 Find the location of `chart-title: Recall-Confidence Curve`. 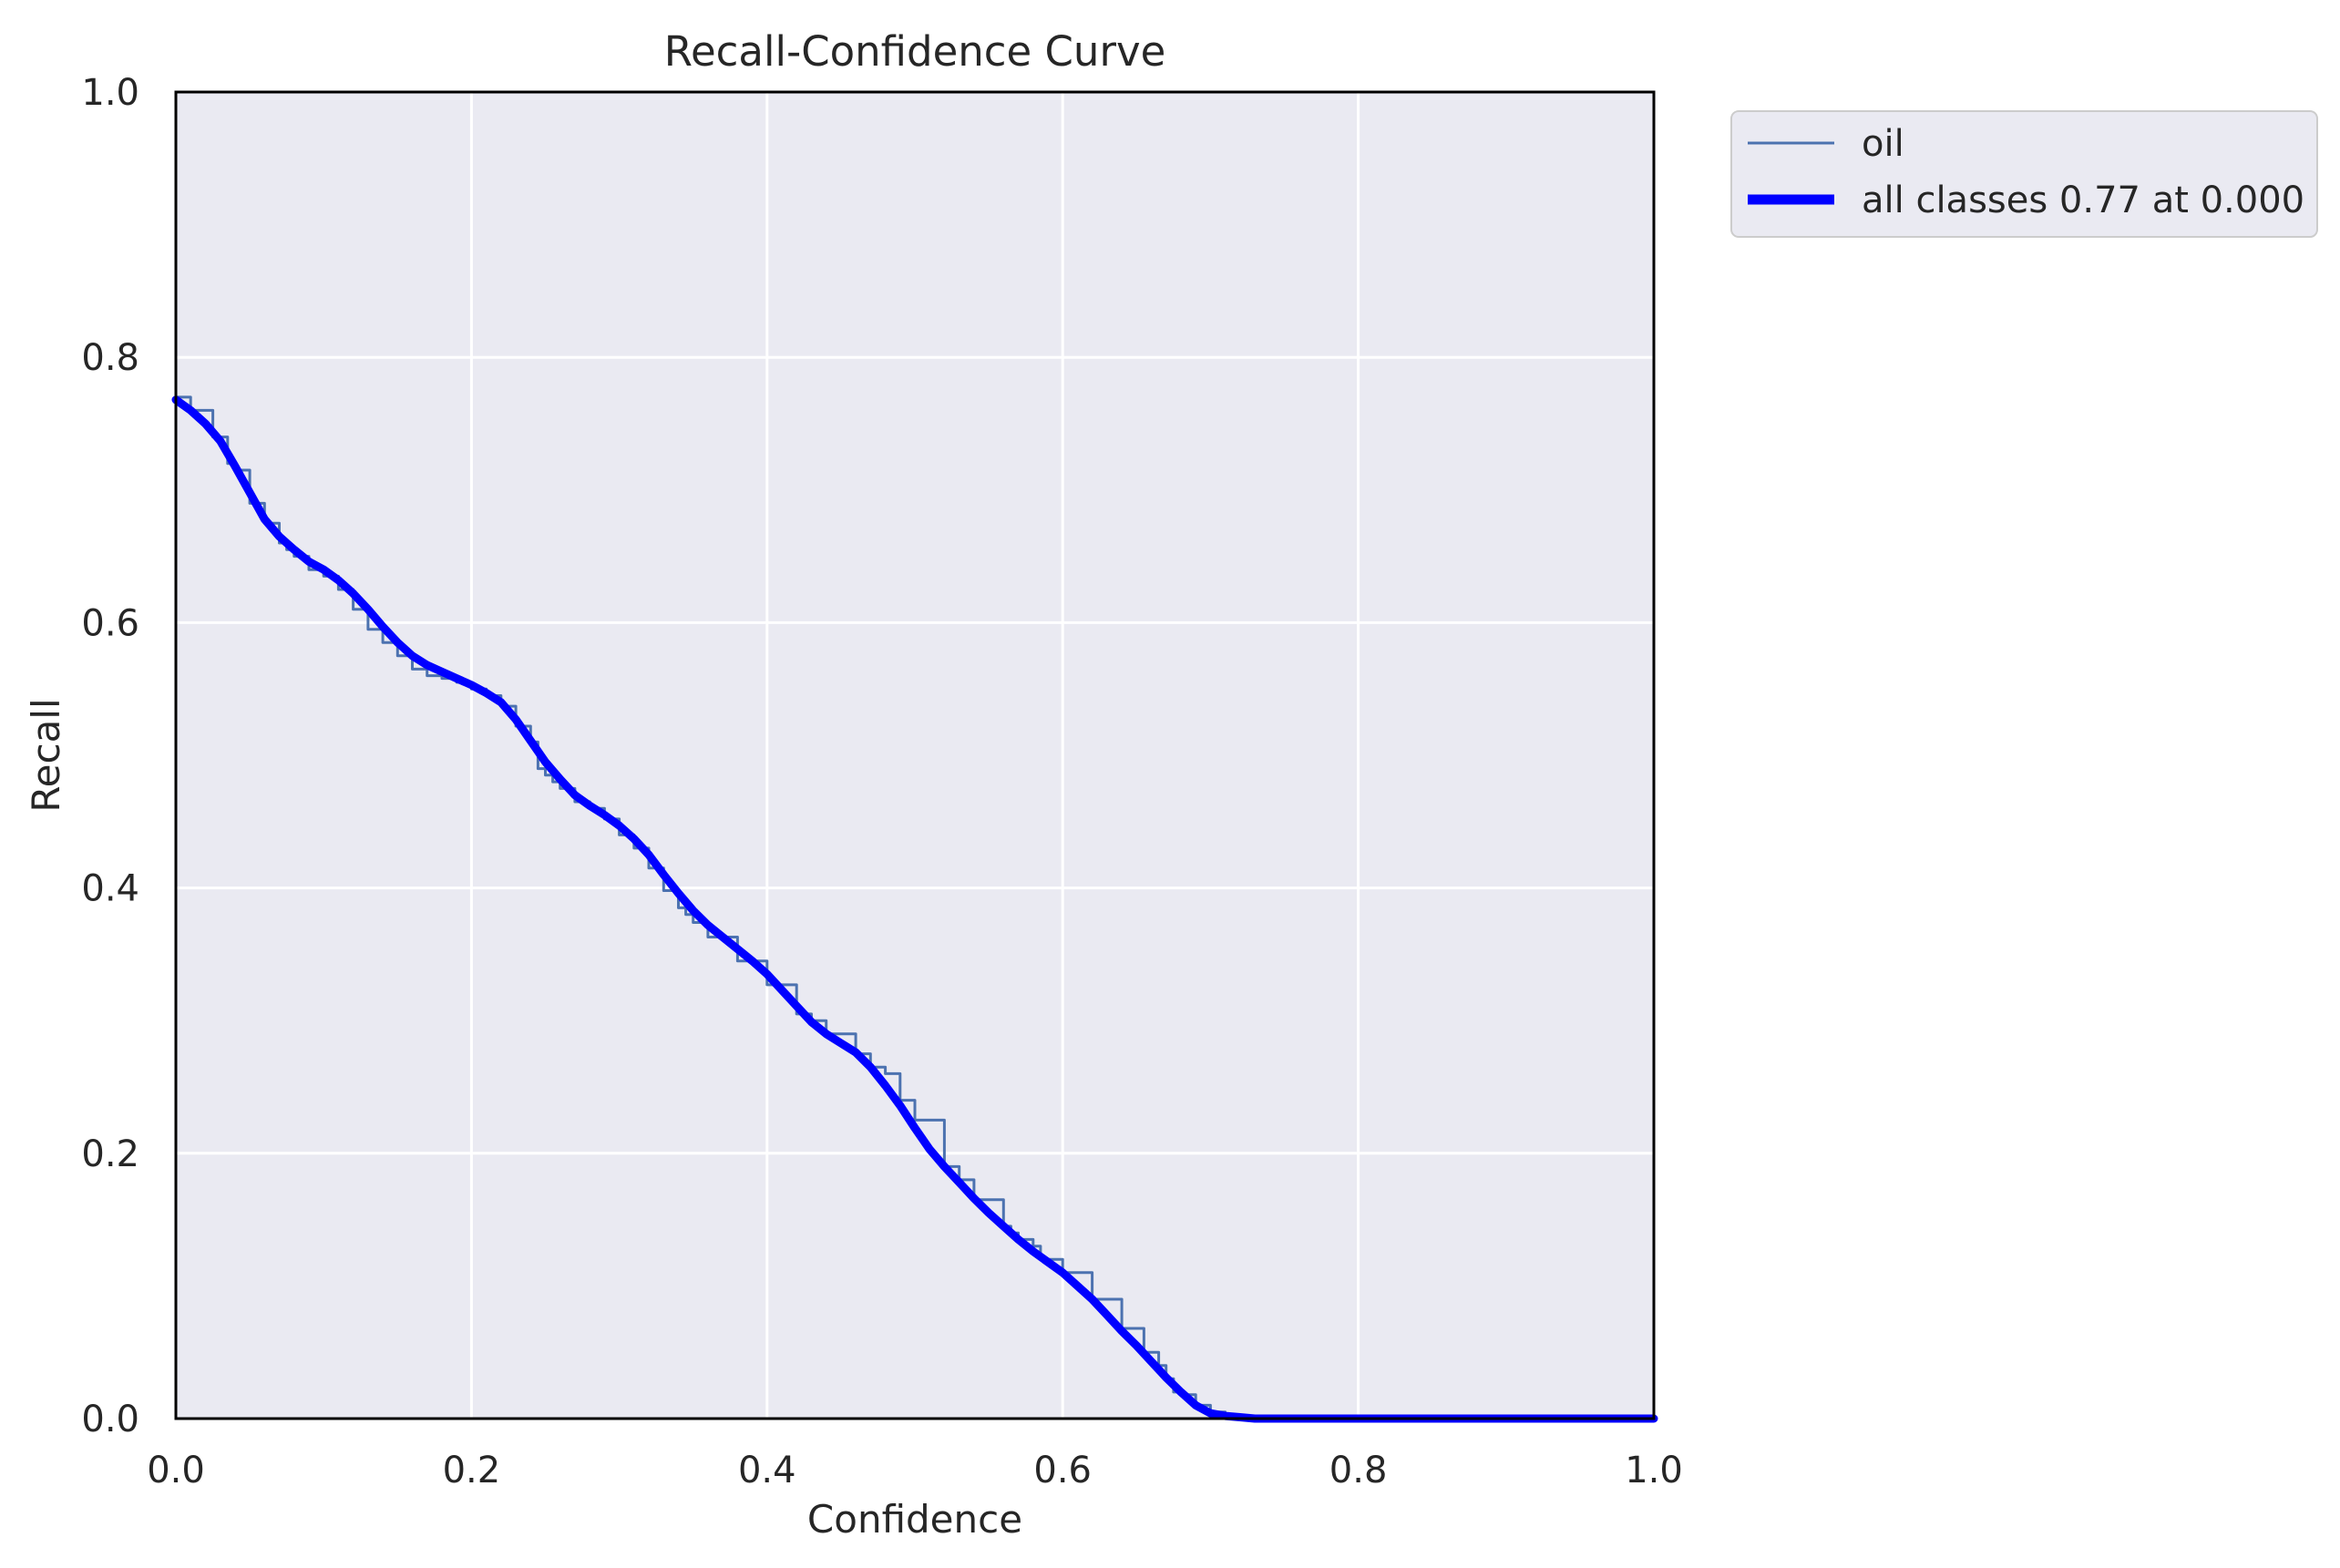

chart-title: Recall-Confidence Curve is located at coordinates (915, 51).